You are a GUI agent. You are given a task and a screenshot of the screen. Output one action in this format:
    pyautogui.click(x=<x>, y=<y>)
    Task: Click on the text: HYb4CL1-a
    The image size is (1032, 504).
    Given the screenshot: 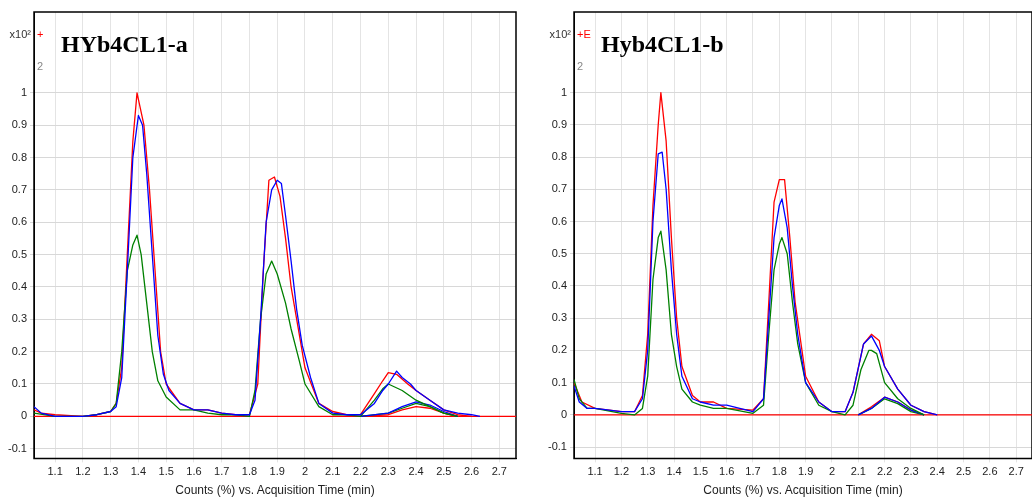 What is the action you would take?
    pyautogui.click(x=124, y=44)
    